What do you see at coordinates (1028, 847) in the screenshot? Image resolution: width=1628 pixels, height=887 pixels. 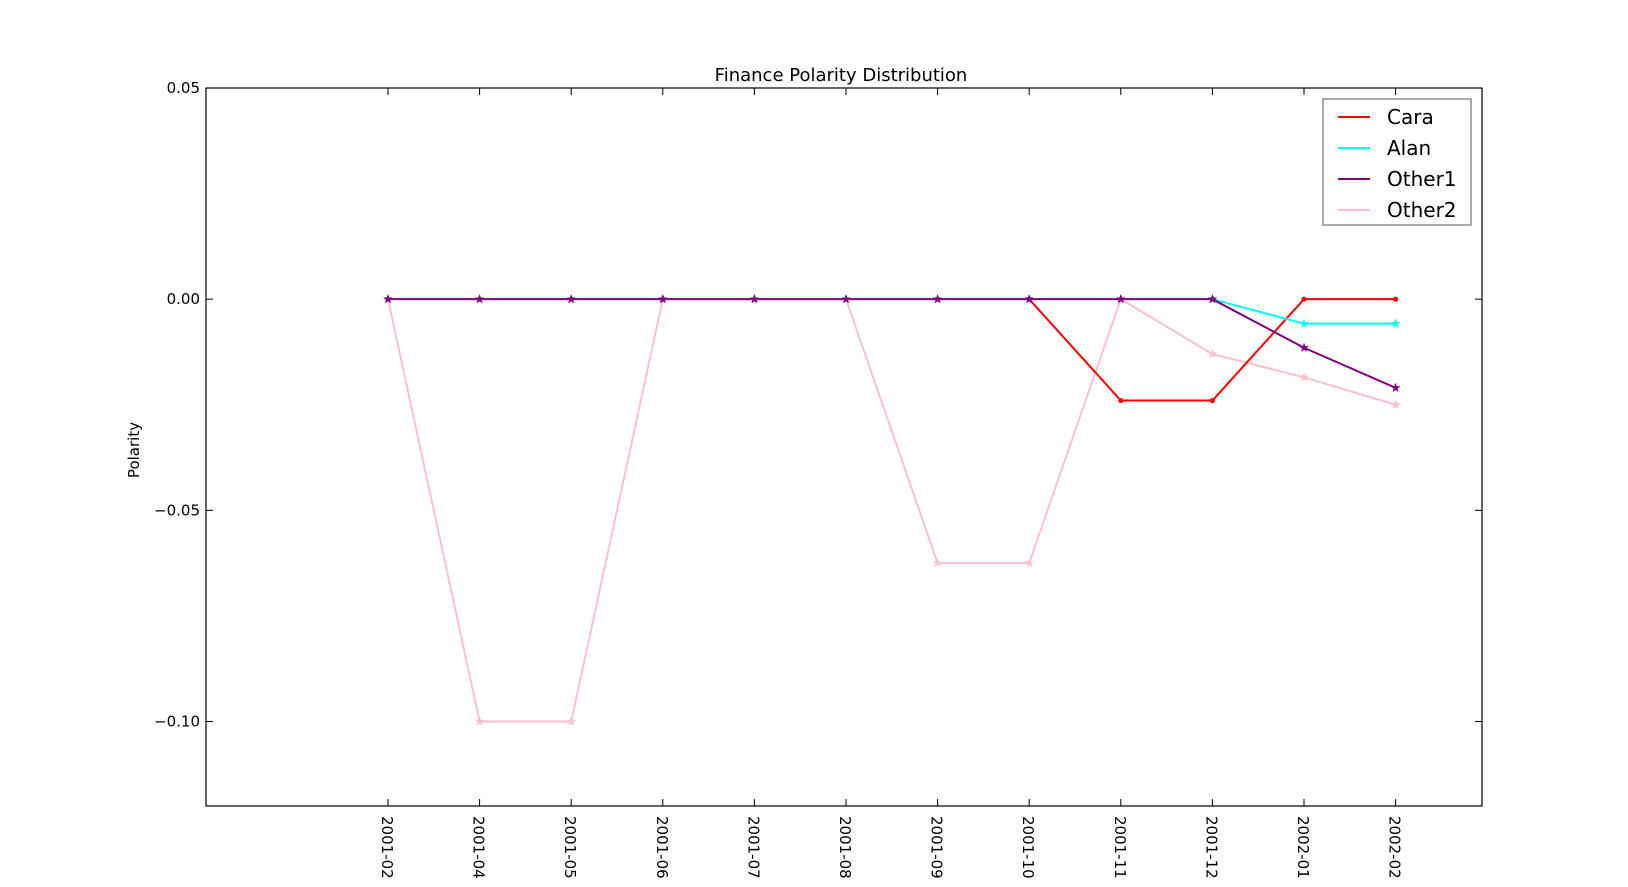 I see `x-tick-label: 2001-10` at bounding box center [1028, 847].